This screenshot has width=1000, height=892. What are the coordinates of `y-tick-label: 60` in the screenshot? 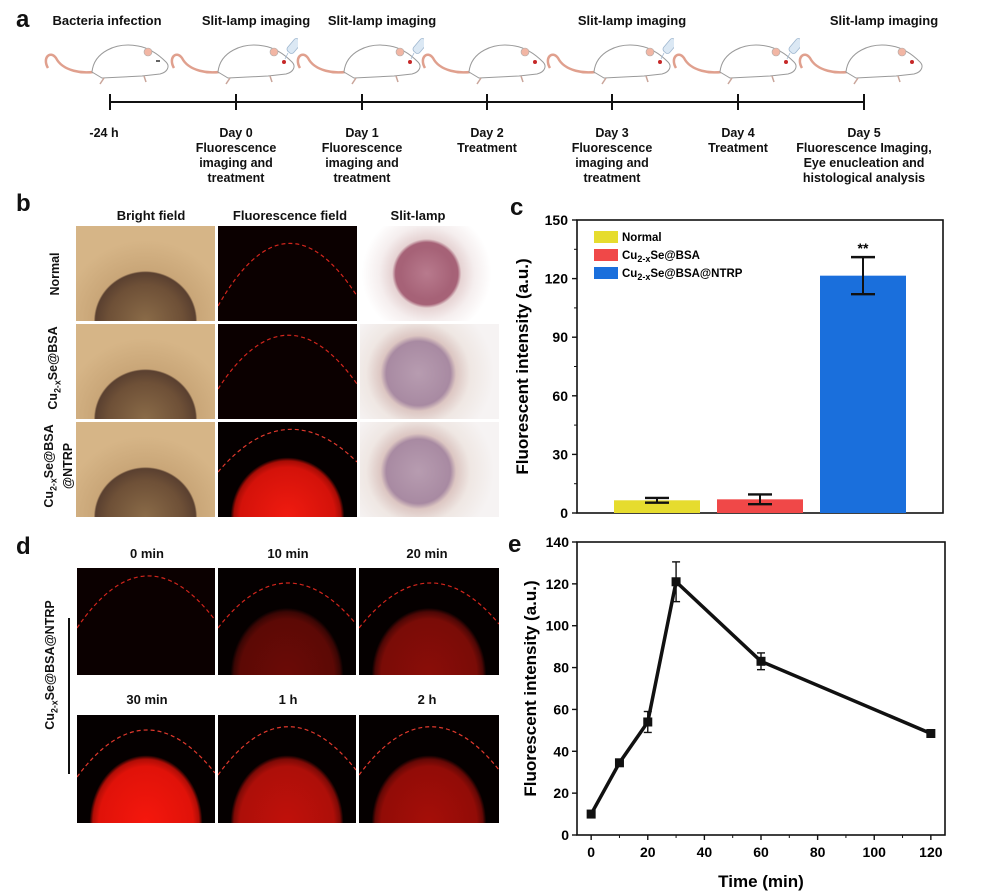 It's located at (561, 709).